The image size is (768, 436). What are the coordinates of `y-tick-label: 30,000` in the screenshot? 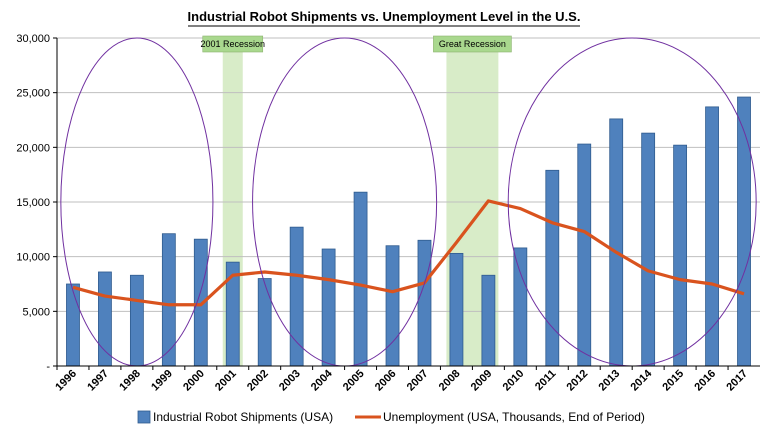 It's located at (33, 39).